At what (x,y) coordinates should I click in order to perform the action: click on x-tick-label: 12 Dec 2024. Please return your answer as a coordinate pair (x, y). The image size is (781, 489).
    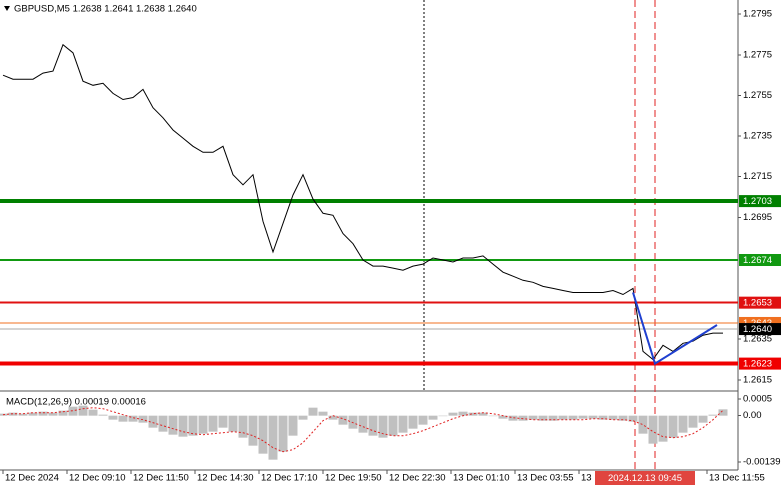
    Looking at the image, I should click on (32, 478).